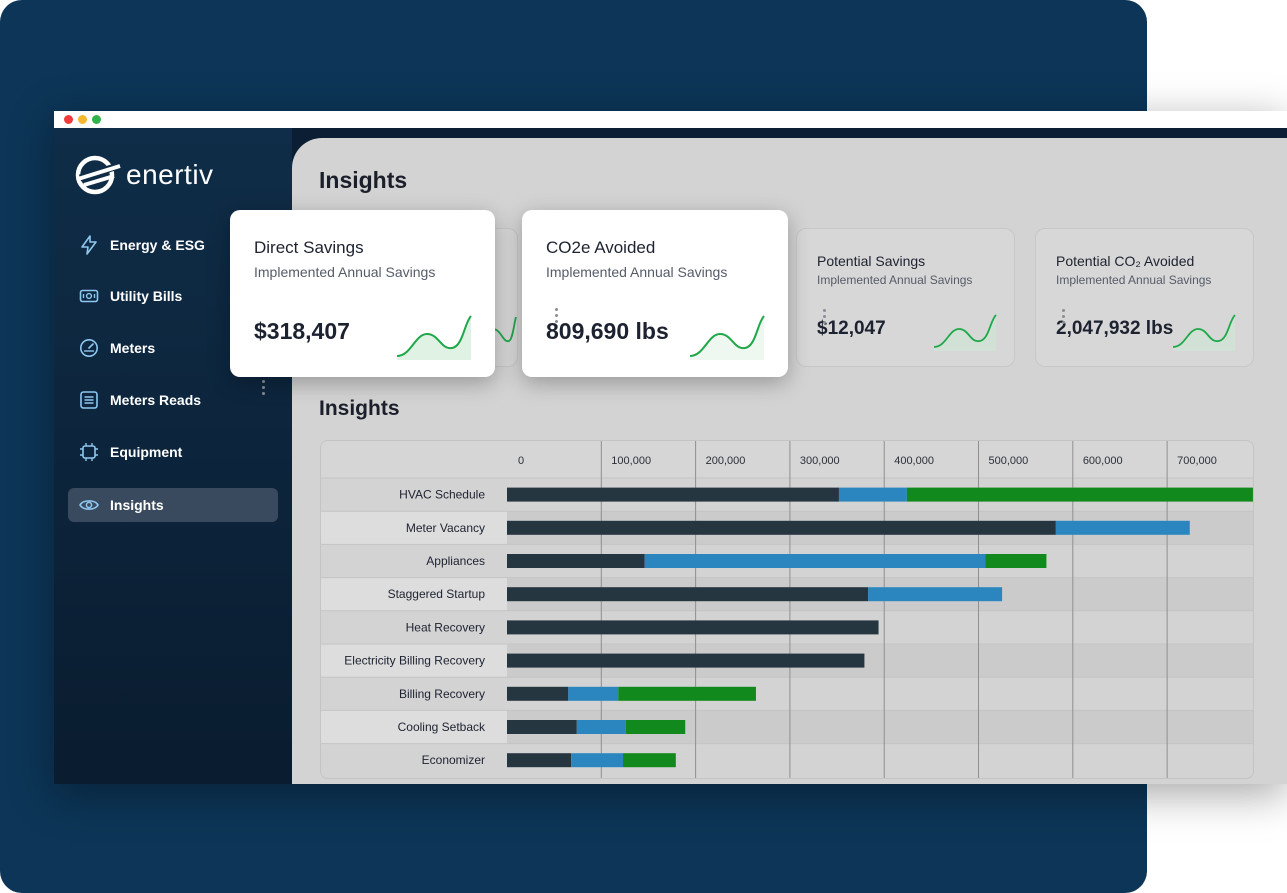  What do you see at coordinates (173, 348) in the screenshot?
I see `sidebar-item-meters: Meters` at bounding box center [173, 348].